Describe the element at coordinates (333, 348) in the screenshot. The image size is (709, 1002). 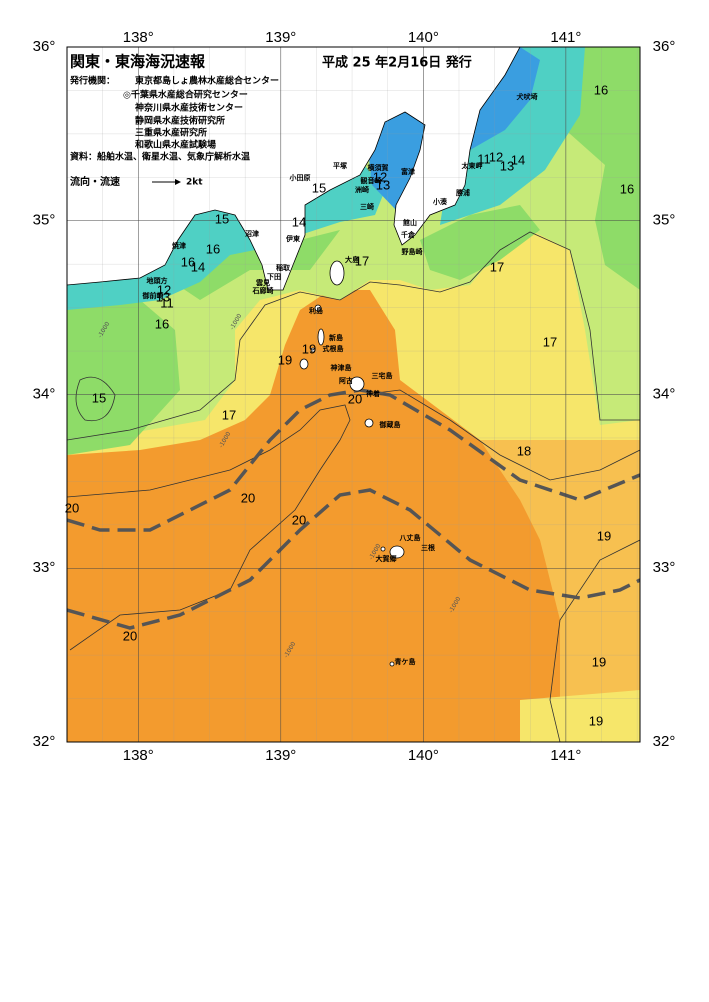
I see `place-name: 式根島` at that location.